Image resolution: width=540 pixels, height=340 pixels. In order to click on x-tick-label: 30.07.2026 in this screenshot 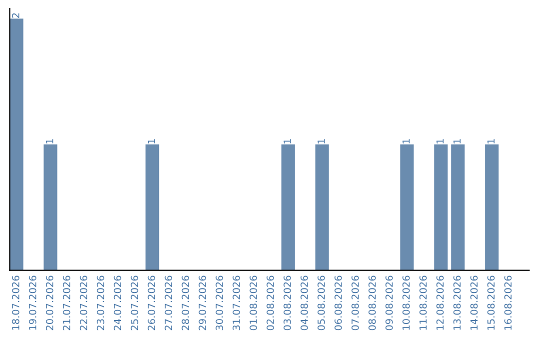, I will do `click(220, 303)`.